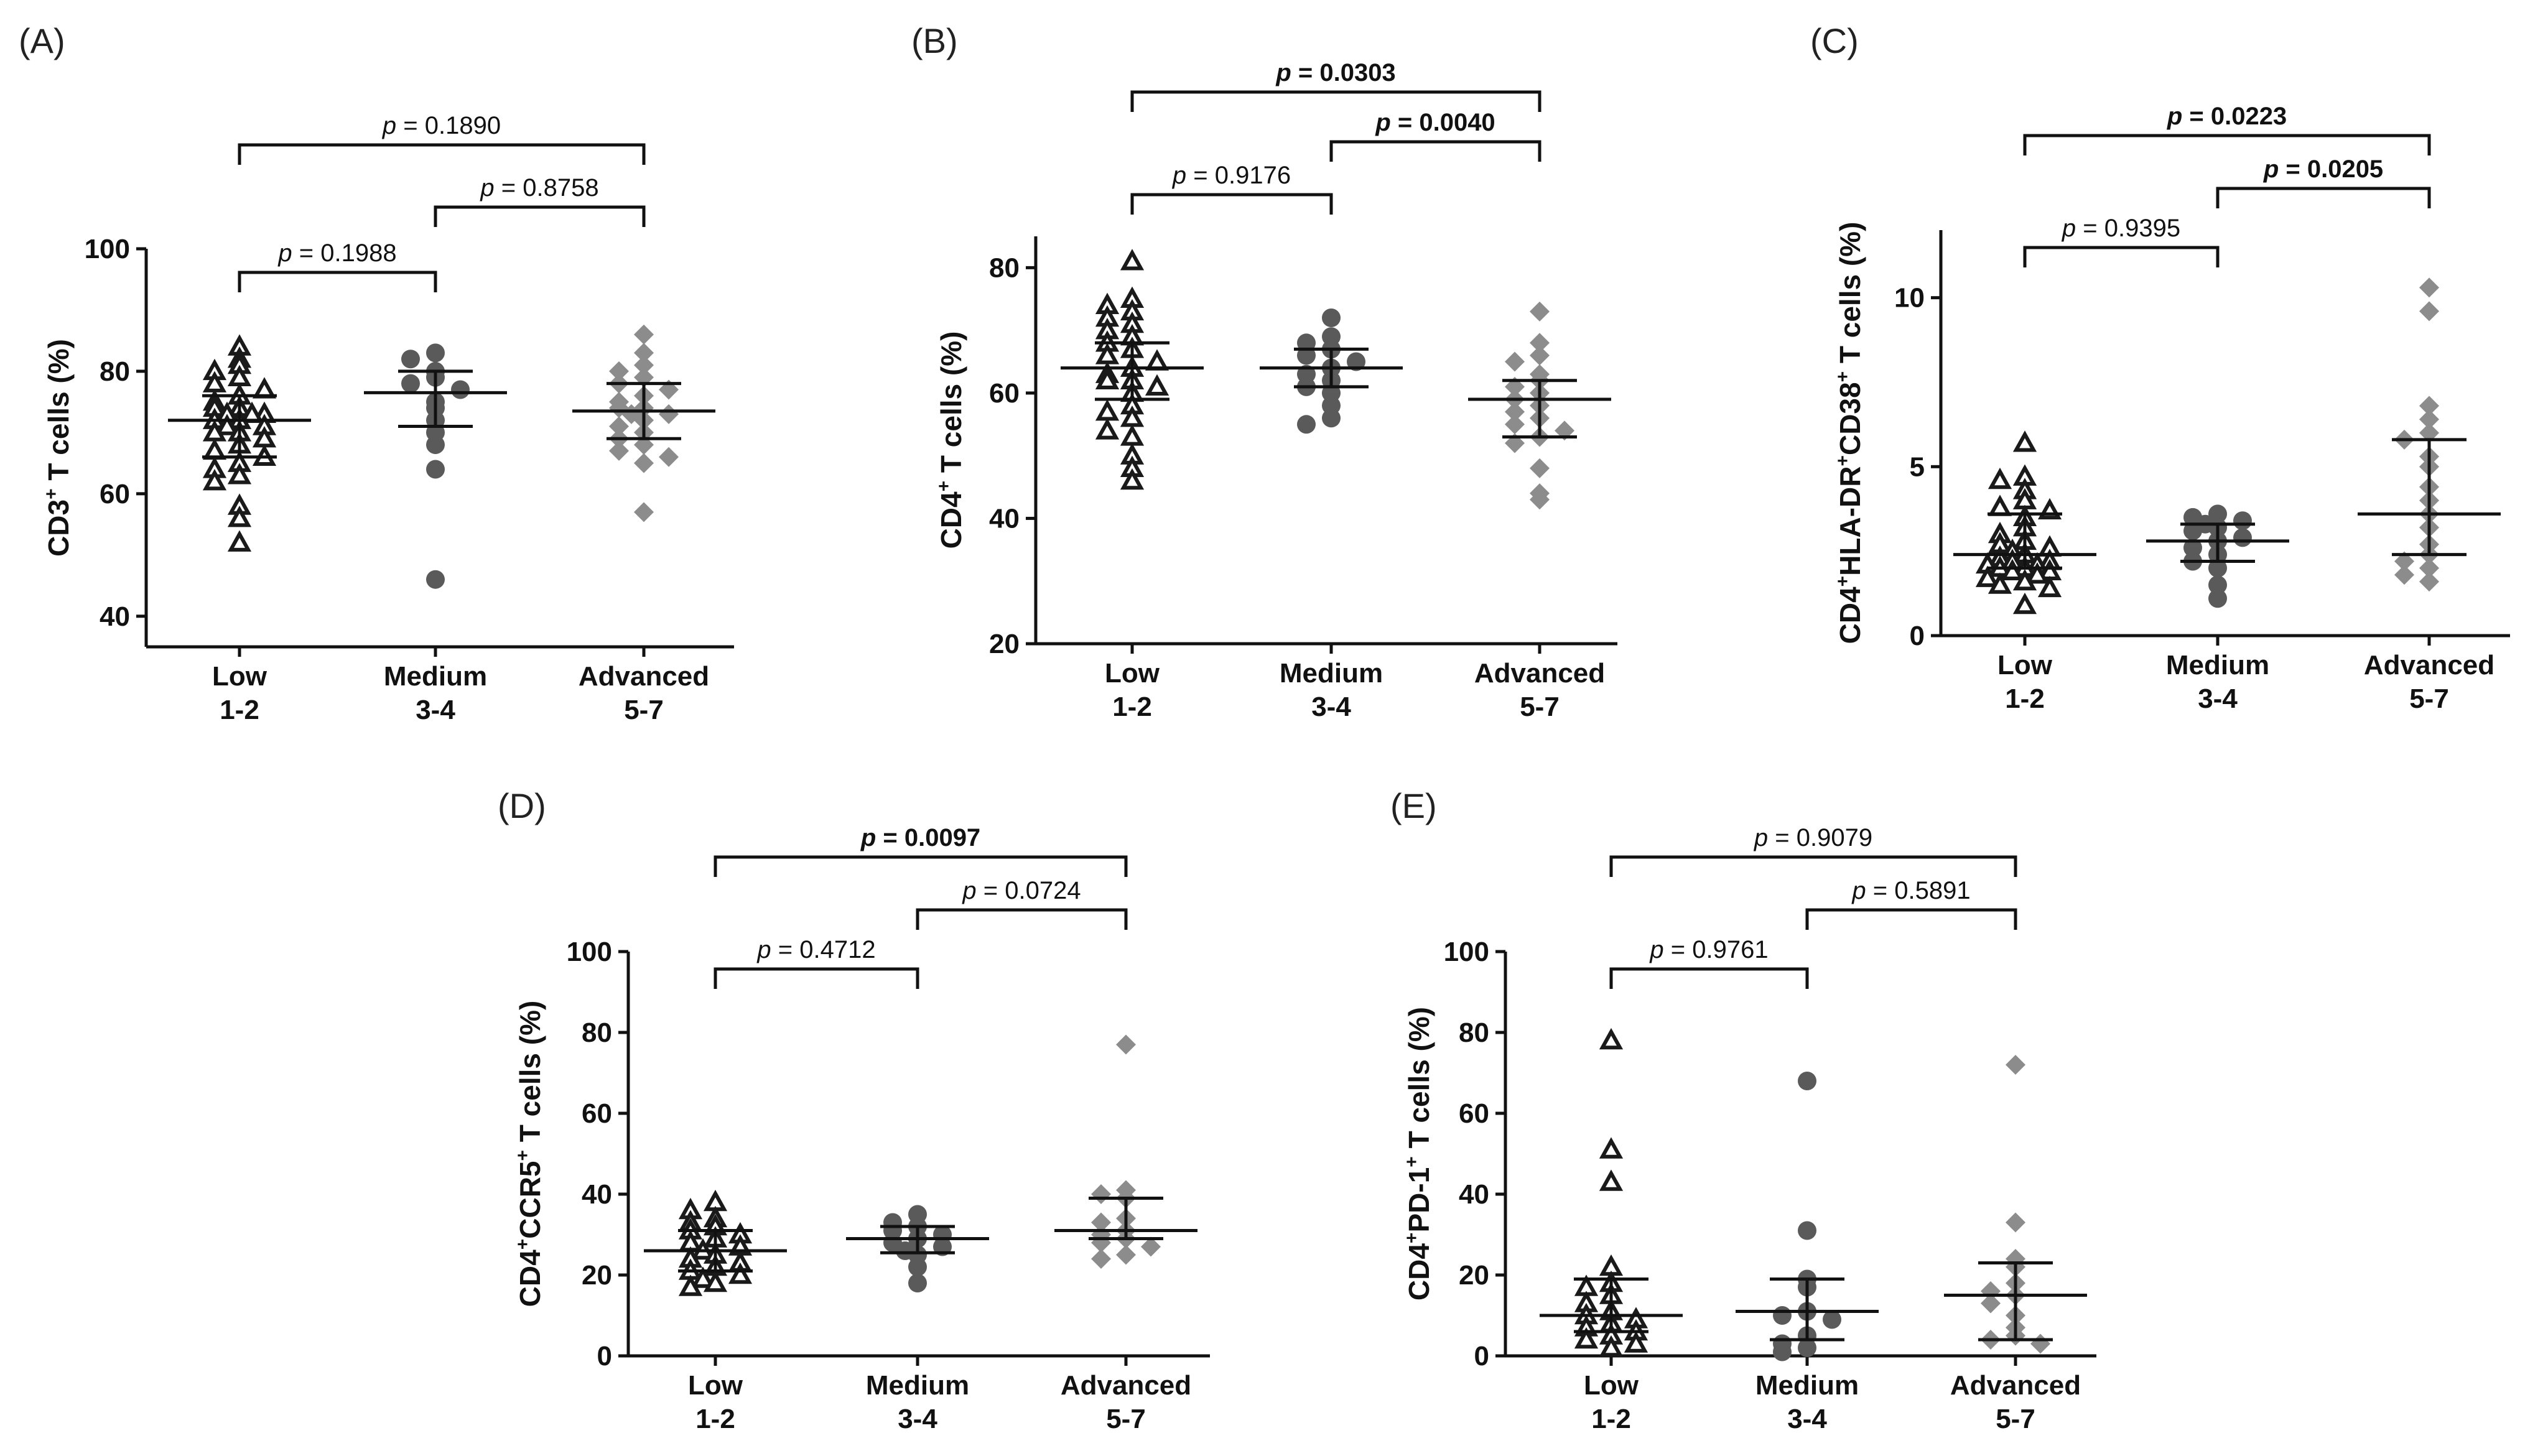  What do you see at coordinates (1918, 467) in the screenshot?
I see `y-tick-label: 5` at bounding box center [1918, 467].